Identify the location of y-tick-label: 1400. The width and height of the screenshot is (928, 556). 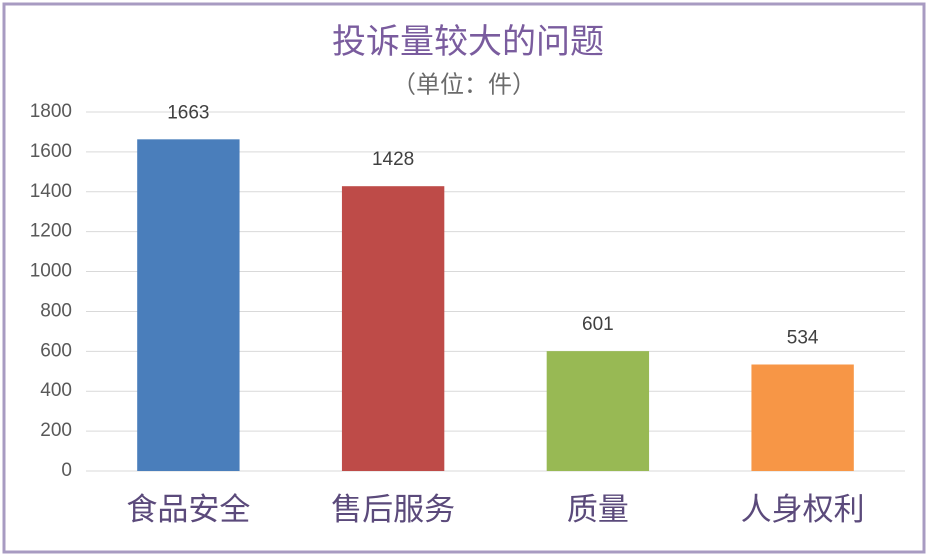
(51, 191).